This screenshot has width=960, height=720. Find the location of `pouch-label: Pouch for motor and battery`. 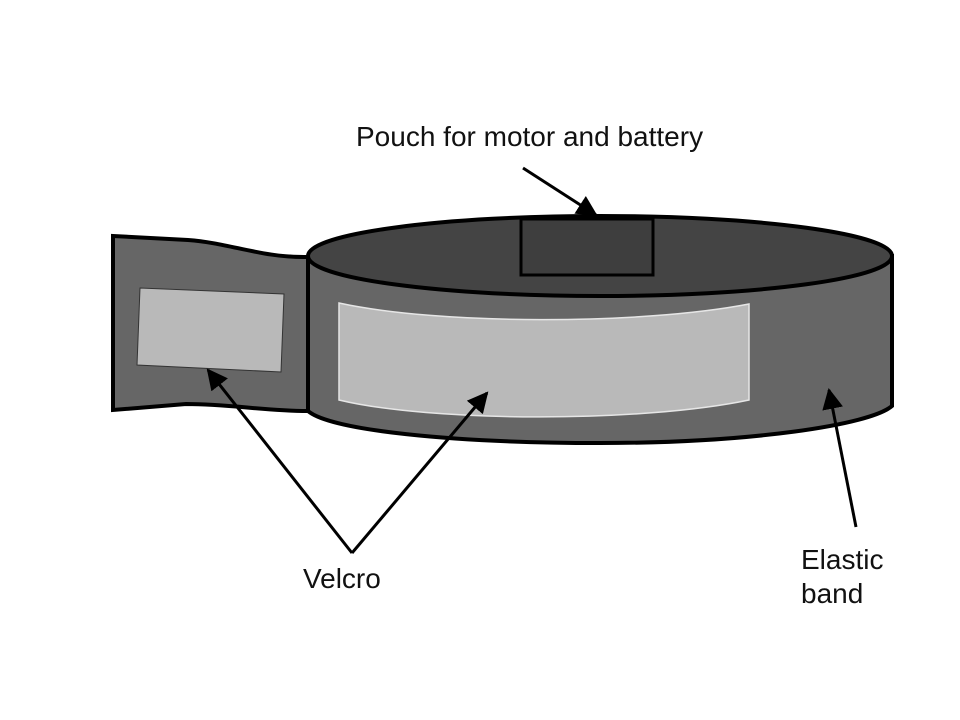

pouch-label: Pouch for motor and battery is located at coordinates (530, 136).